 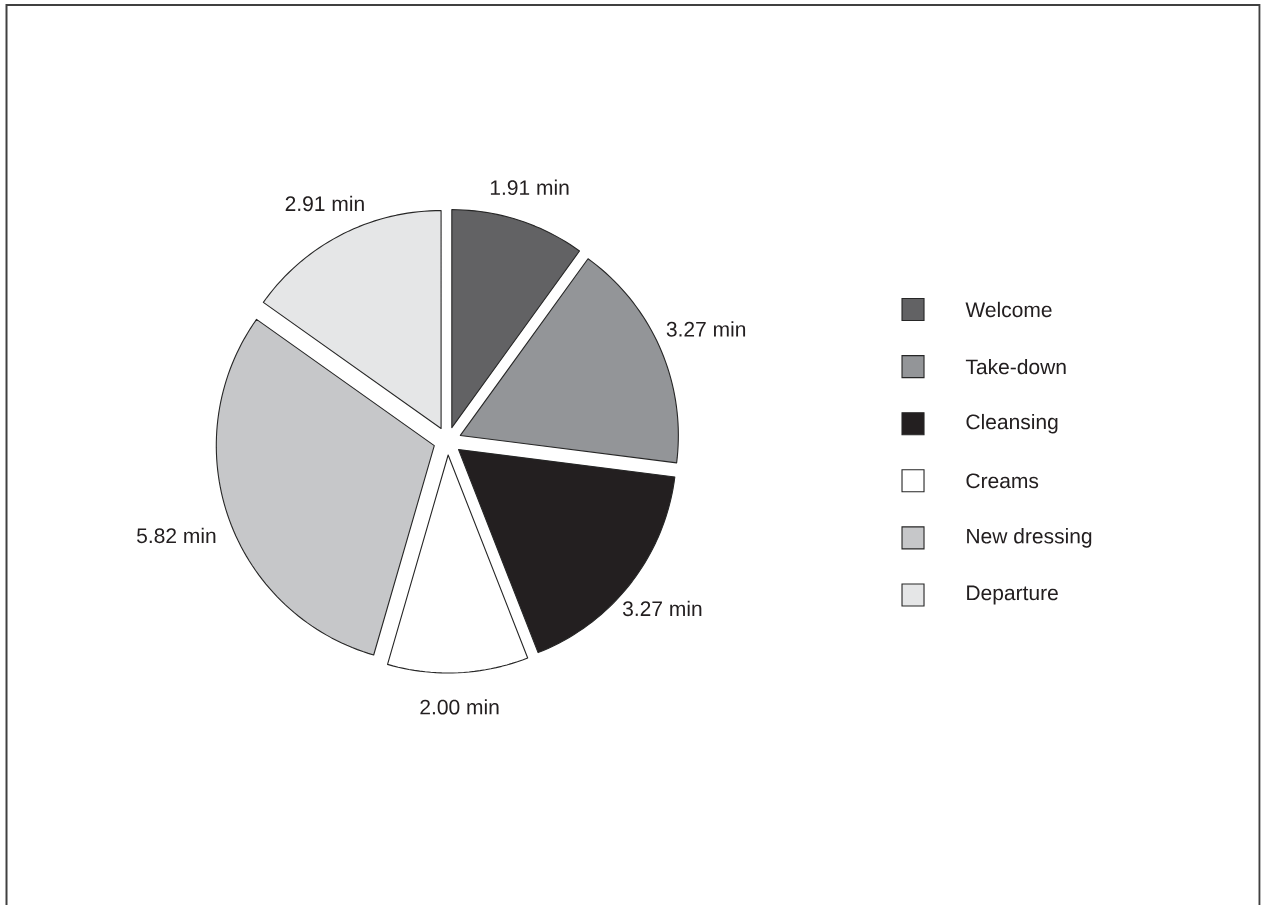 What do you see at coordinates (1002, 481) in the screenshot?
I see `legend-label: Creams` at bounding box center [1002, 481].